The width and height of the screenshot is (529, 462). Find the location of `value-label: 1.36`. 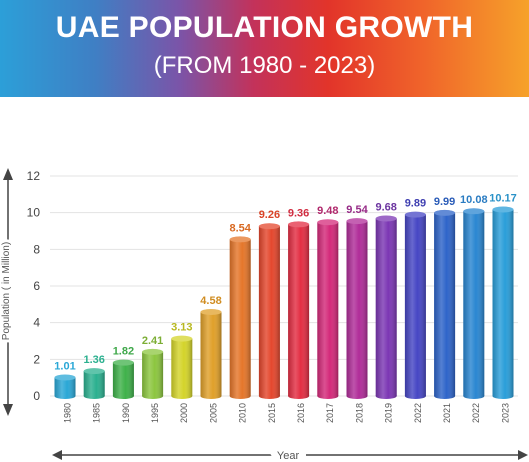

value-label: 1.36 is located at coordinates (93, 360).